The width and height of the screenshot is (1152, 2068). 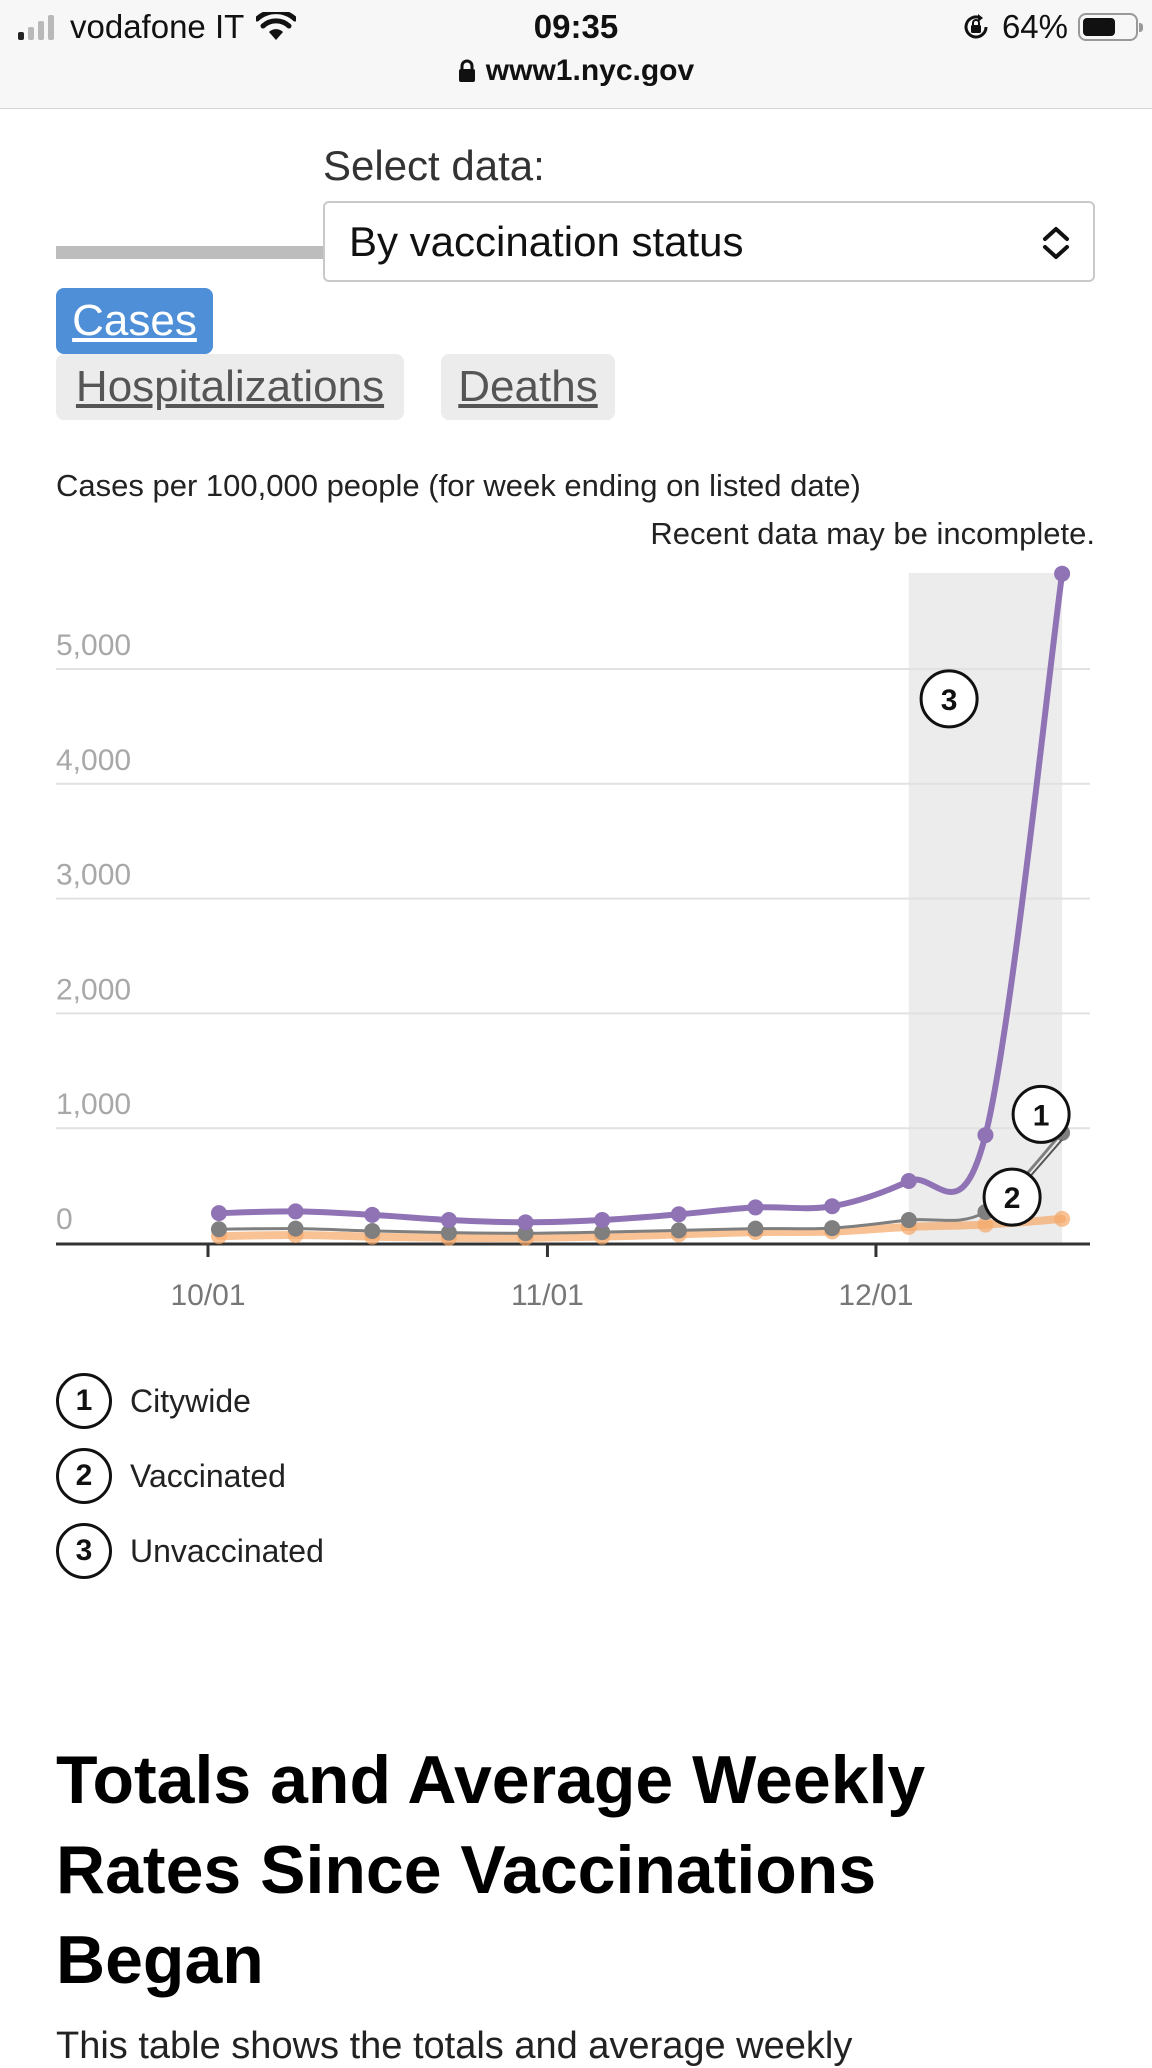 I want to click on status-time: 09:35, so click(x=576, y=26).